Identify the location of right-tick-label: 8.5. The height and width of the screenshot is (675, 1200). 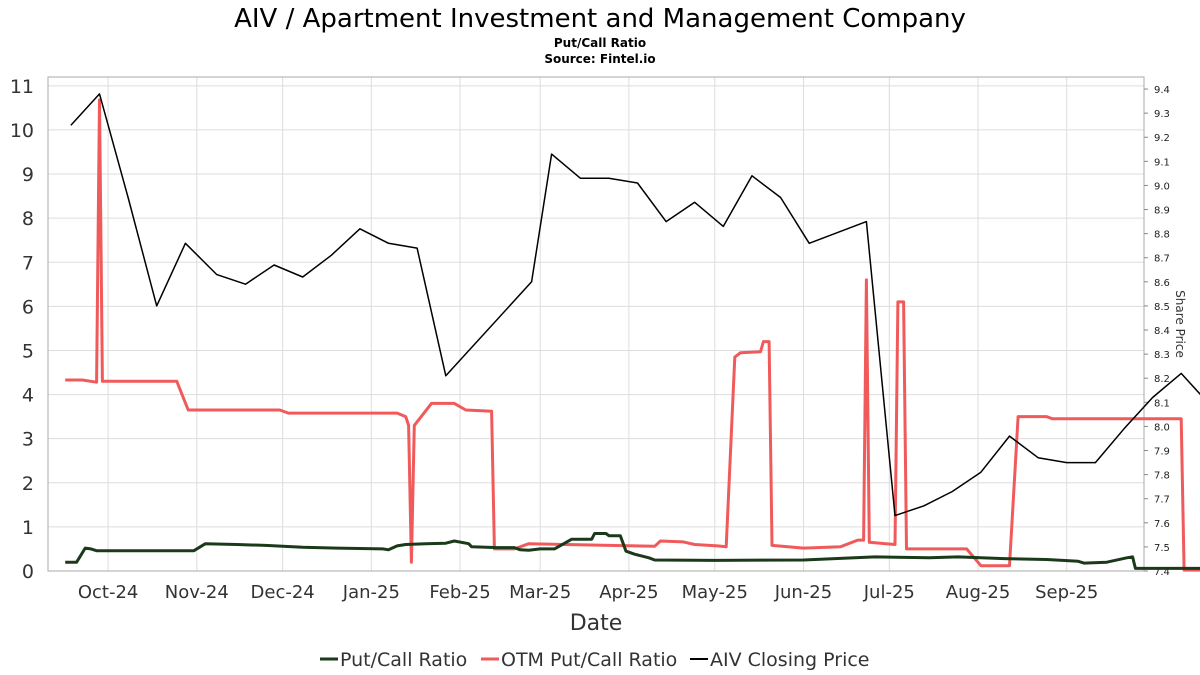
(1162, 307).